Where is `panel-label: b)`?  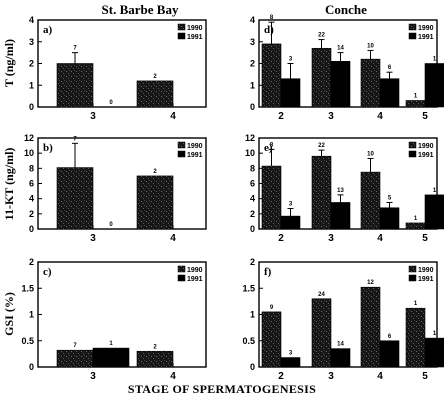
panel-label: b) is located at coordinates (48, 148).